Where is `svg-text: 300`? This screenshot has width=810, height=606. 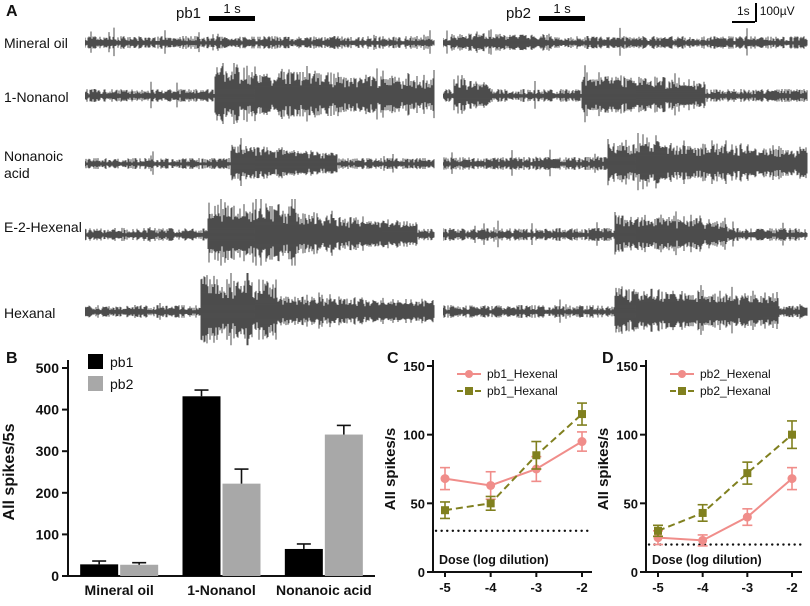
svg-text: 300 is located at coordinates (48, 451).